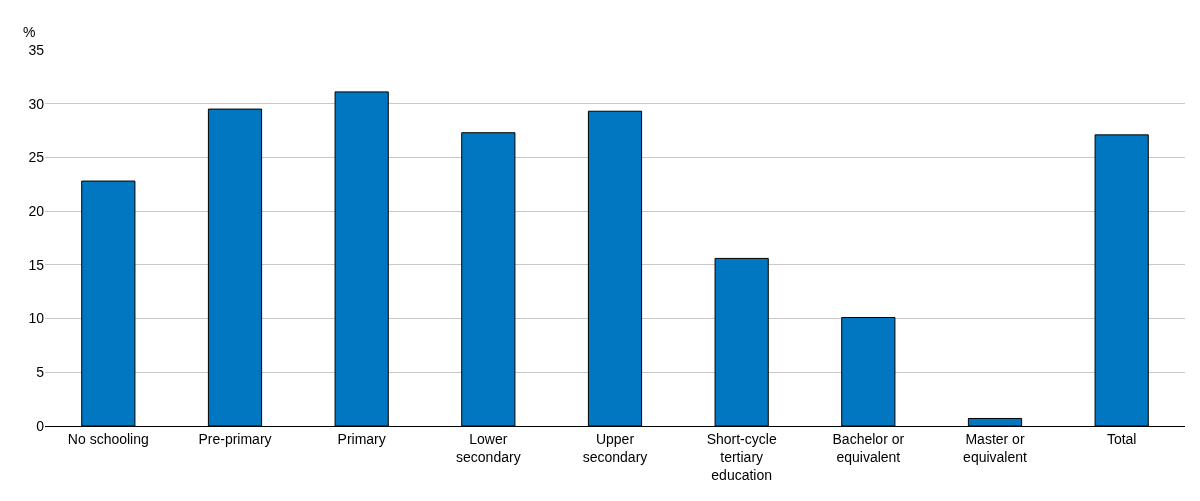 This screenshot has height=501, width=1200. I want to click on x-tick-label: Master or equivalent, so click(995, 447).